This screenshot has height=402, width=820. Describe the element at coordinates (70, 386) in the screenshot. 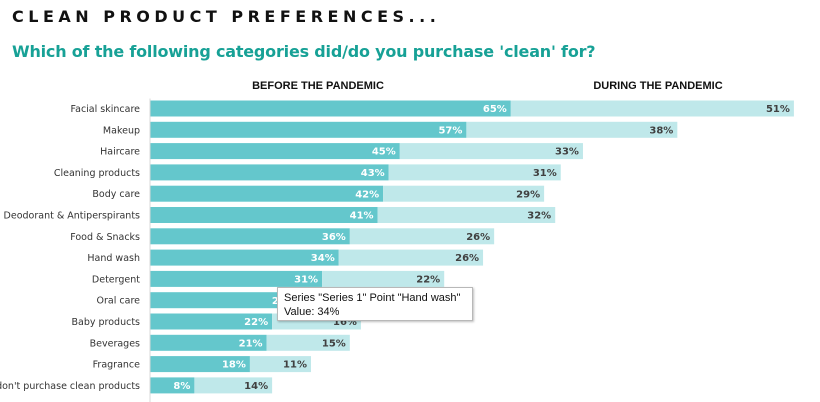

I see `category-label: I don't purchase clean products` at that location.